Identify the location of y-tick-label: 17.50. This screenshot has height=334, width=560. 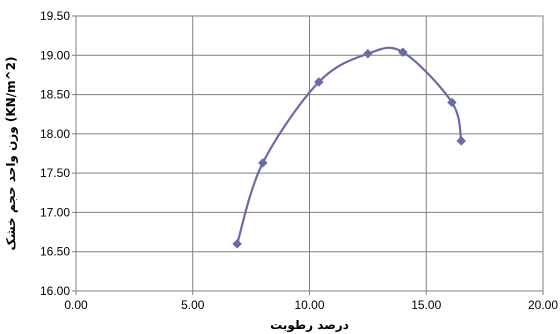
(55, 173).